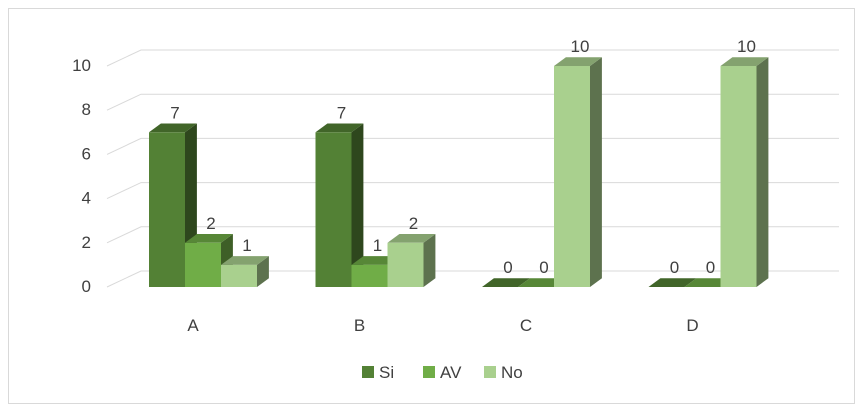 The width and height of the screenshot is (865, 411). I want to click on legend-label: Si, so click(386, 372).